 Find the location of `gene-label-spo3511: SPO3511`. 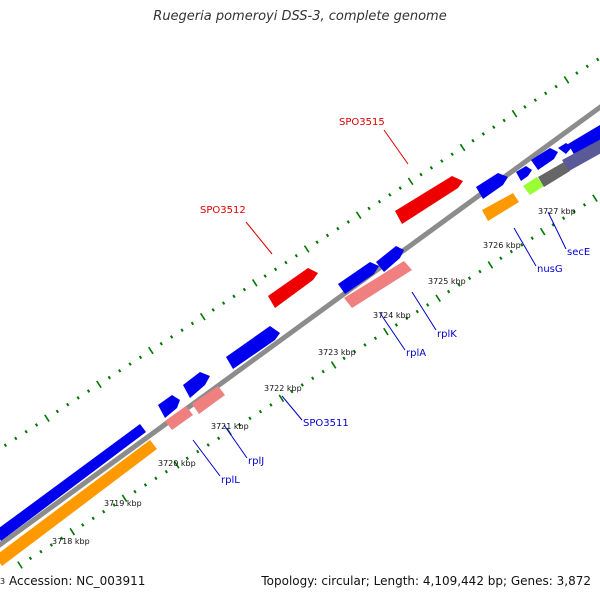

gene-label-spo3511: SPO3511 is located at coordinates (326, 423).